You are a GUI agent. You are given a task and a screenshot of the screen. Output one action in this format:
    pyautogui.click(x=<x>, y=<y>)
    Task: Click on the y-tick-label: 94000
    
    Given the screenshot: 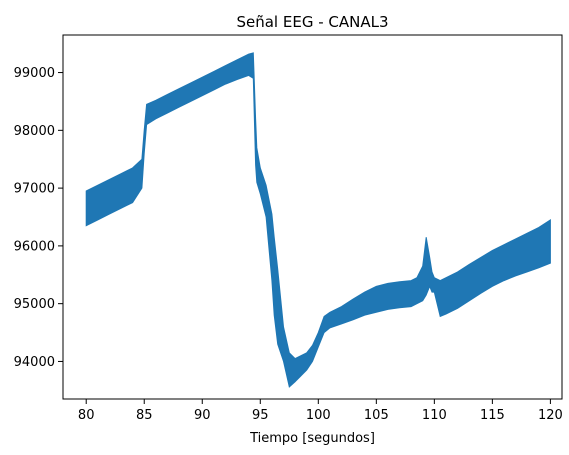 What is the action you would take?
    pyautogui.click(x=34, y=362)
    